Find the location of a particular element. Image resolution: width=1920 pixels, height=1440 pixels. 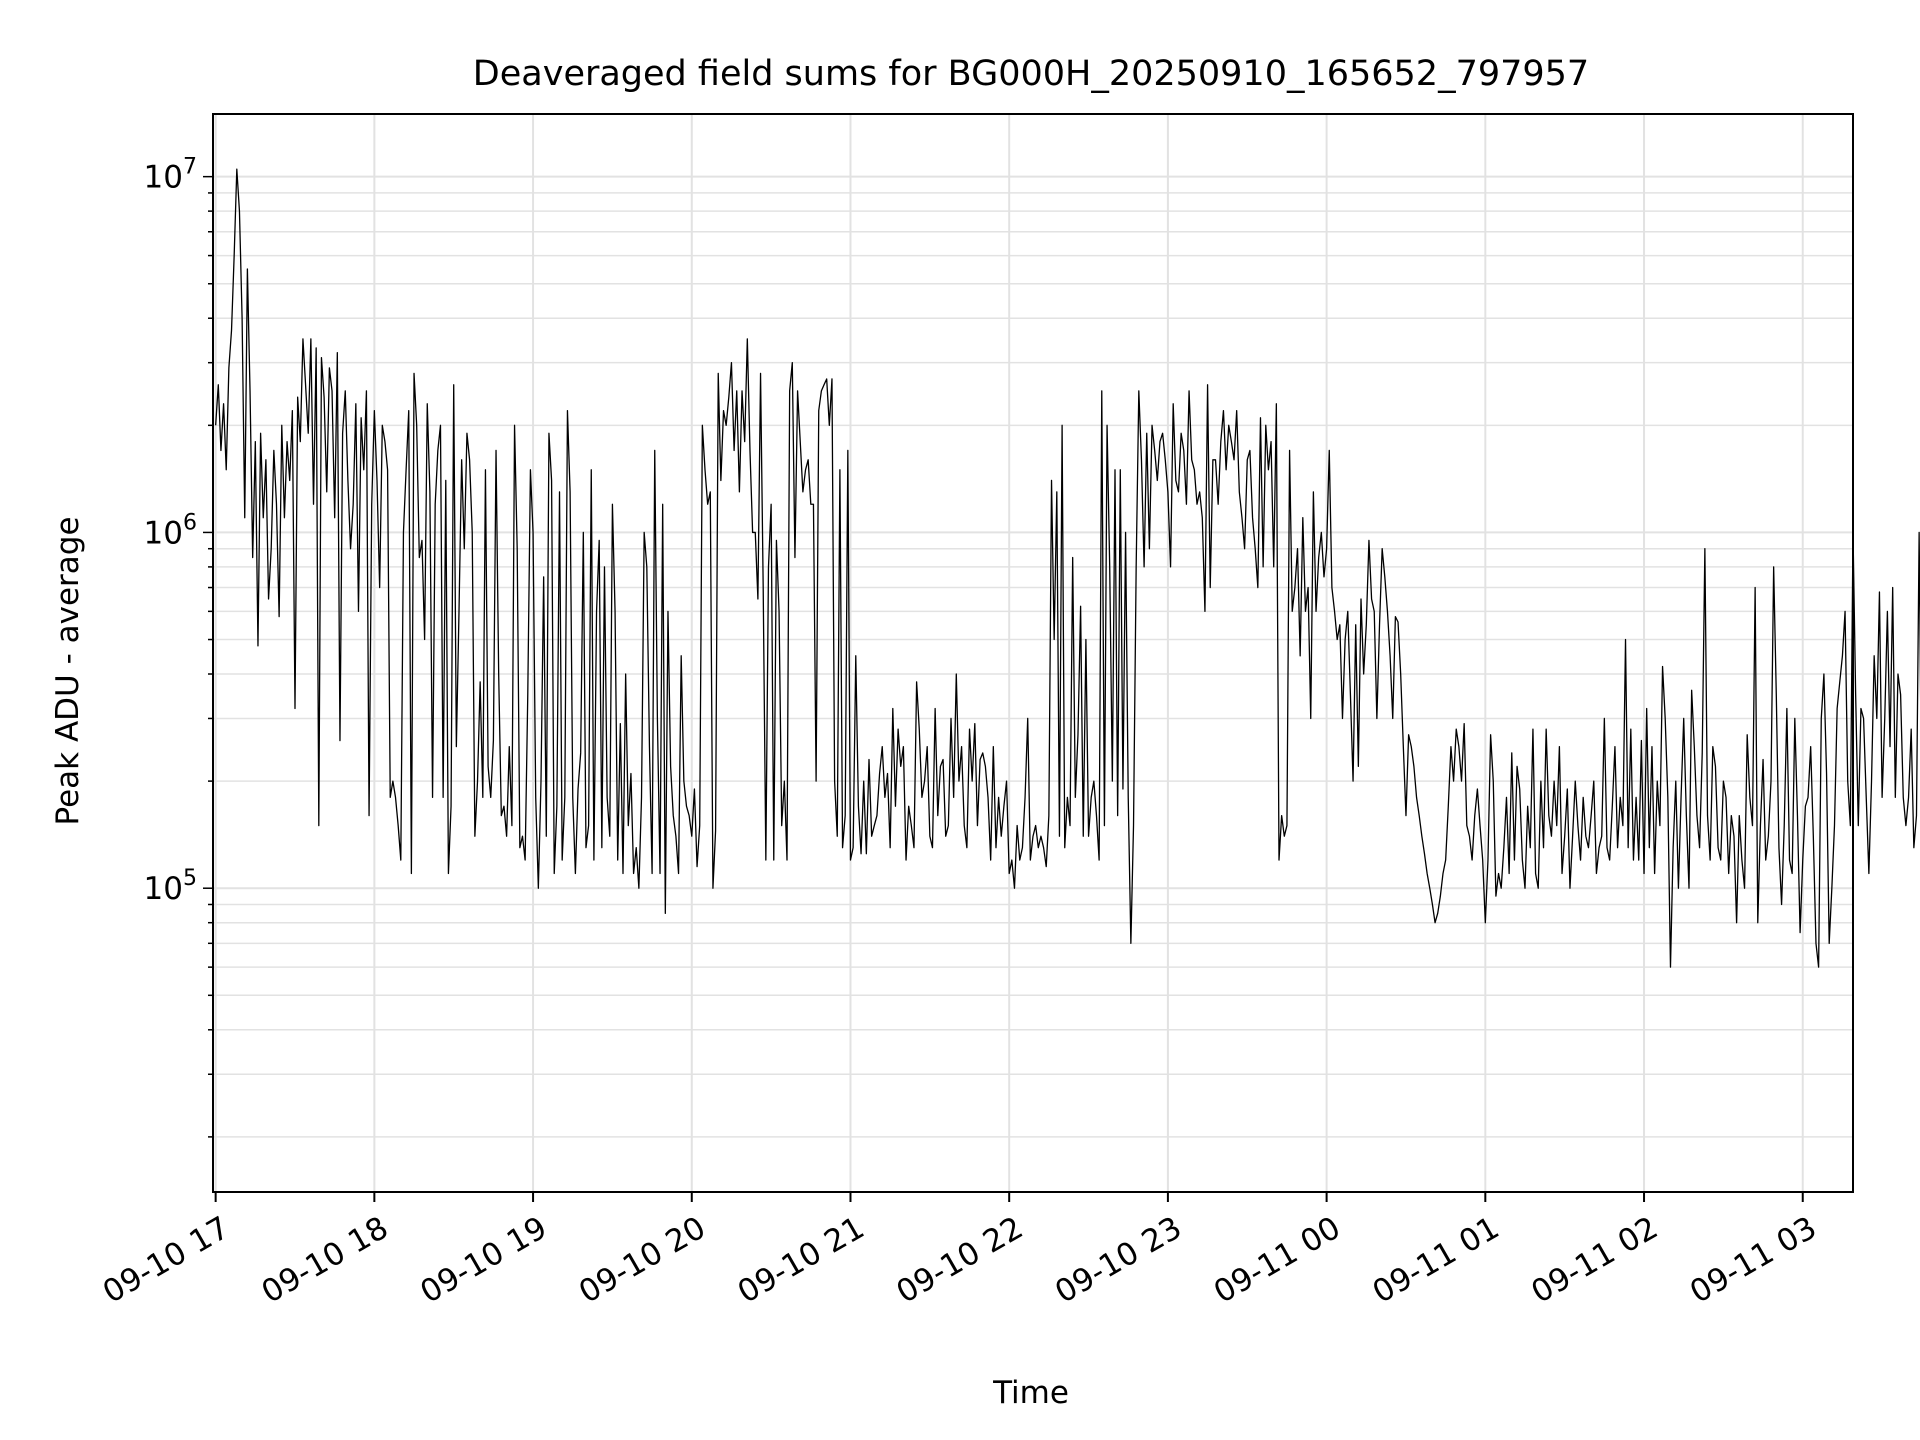

x-tick-label: 09-10 17 is located at coordinates (166, 1260).